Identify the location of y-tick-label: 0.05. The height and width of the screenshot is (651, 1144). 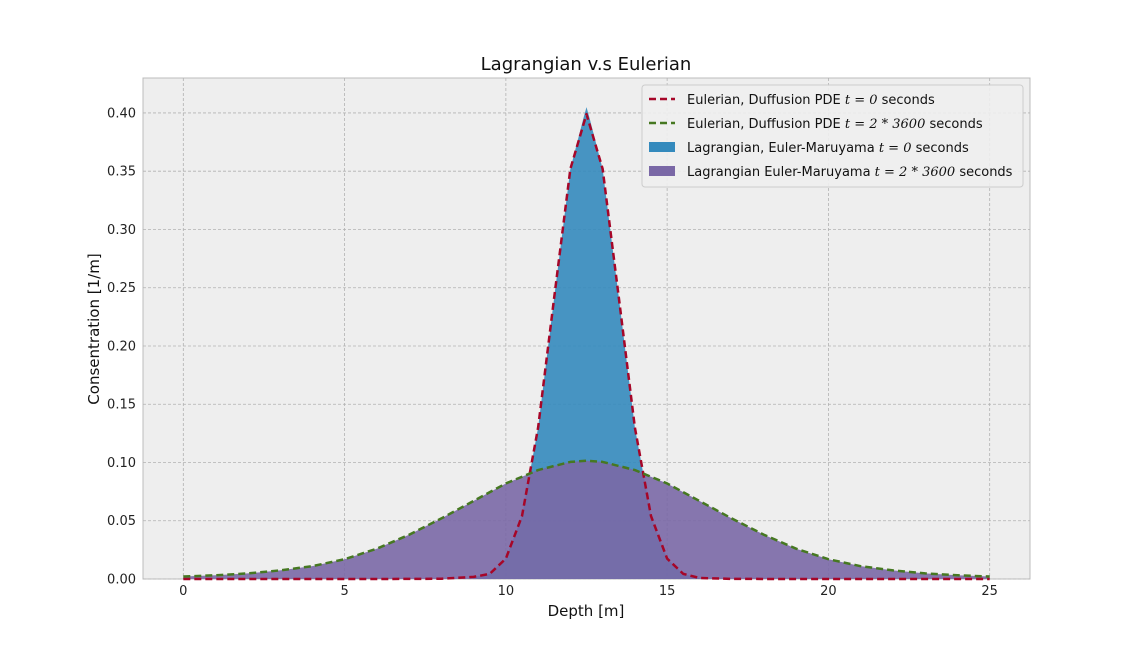
(121, 521).